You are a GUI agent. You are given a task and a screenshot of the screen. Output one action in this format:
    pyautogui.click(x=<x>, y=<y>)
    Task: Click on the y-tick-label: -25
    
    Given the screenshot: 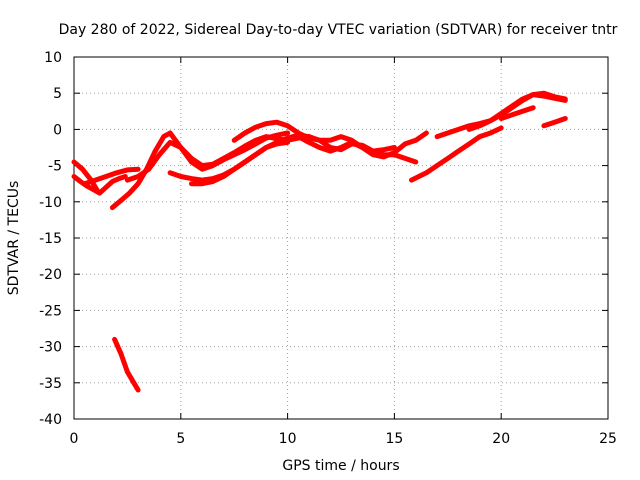 What is the action you would take?
    pyautogui.click(x=50, y=311)
    